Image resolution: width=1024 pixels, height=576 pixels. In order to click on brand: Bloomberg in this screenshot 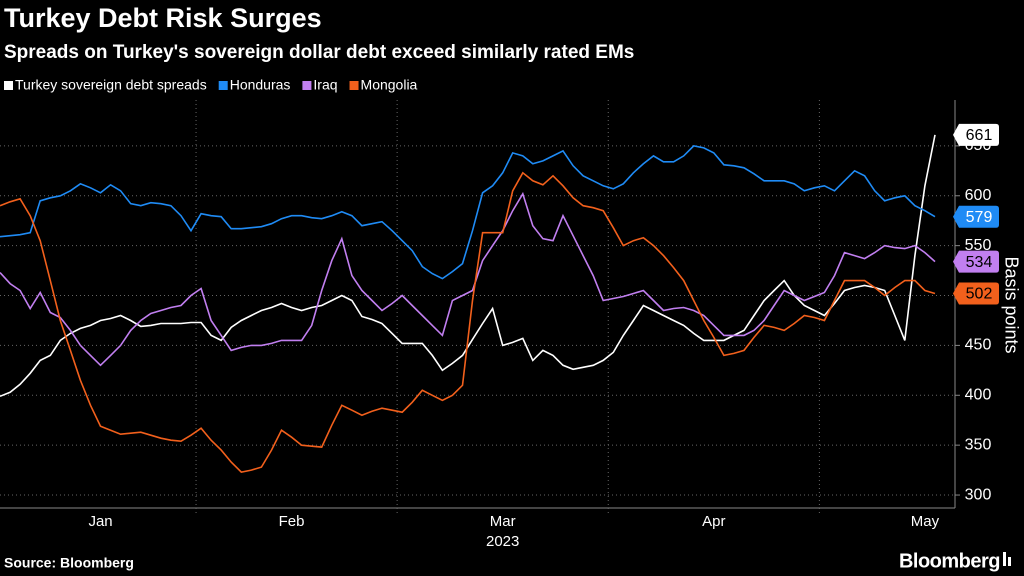, I will do `click(949, 561)`.